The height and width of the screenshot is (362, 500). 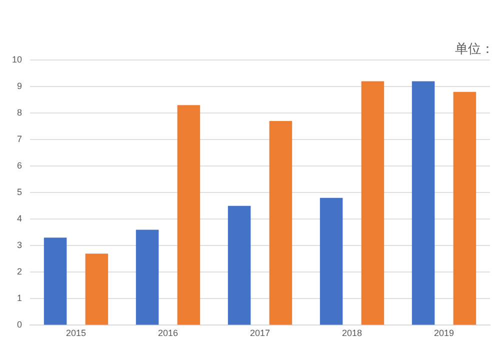 I want to click on y-tick-label: 3, so click(x=19, y=245).